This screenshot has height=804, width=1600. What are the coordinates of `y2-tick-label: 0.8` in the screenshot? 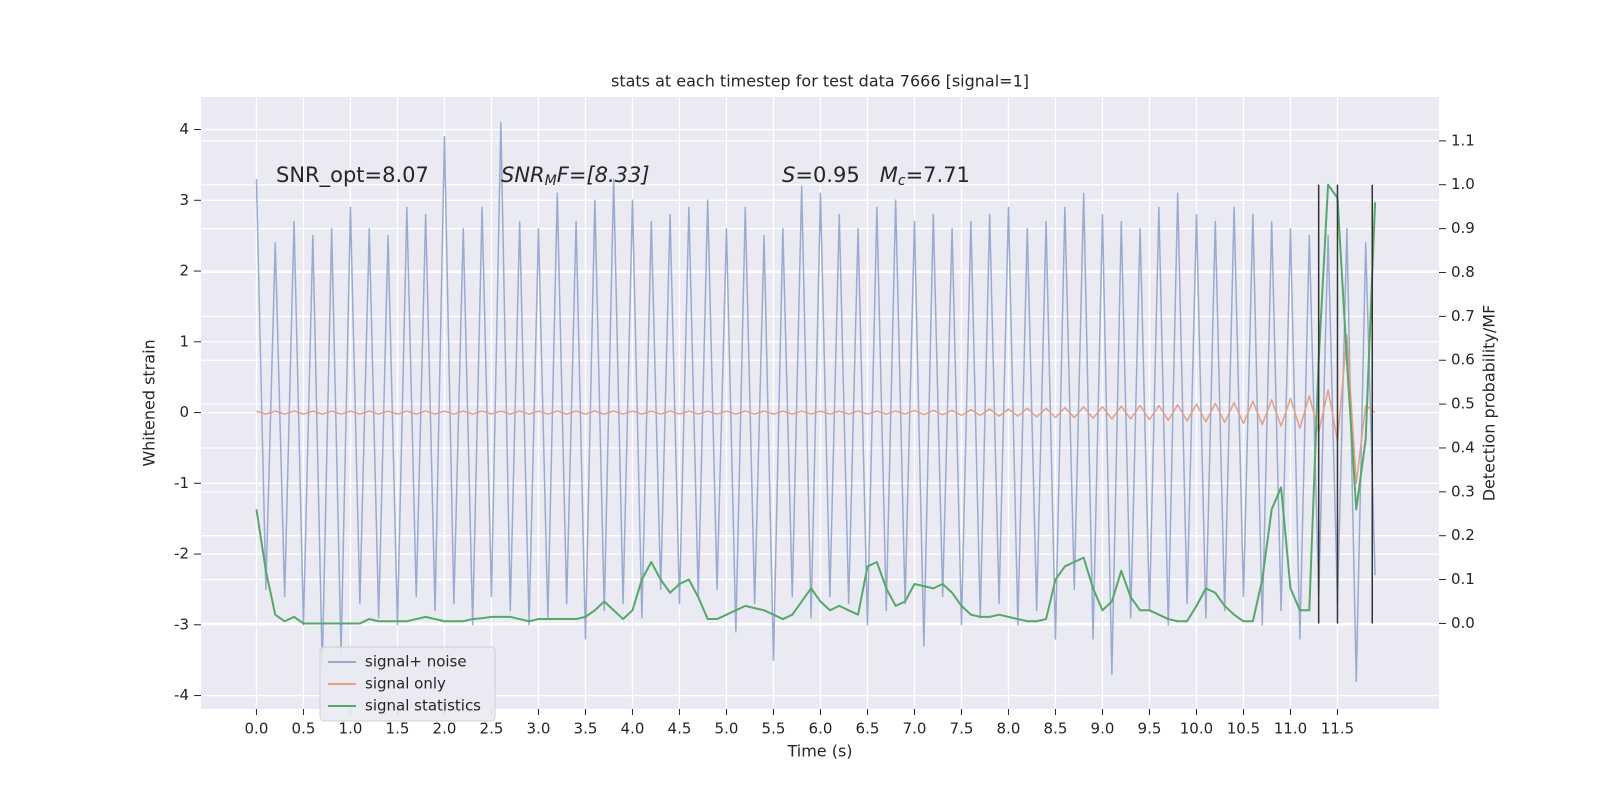 It's located at (1463, 272).